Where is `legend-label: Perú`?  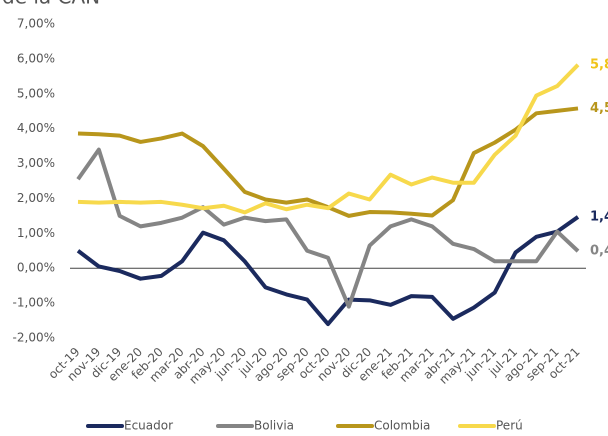 legend-label: Perú is located at coordinates (509, 426).